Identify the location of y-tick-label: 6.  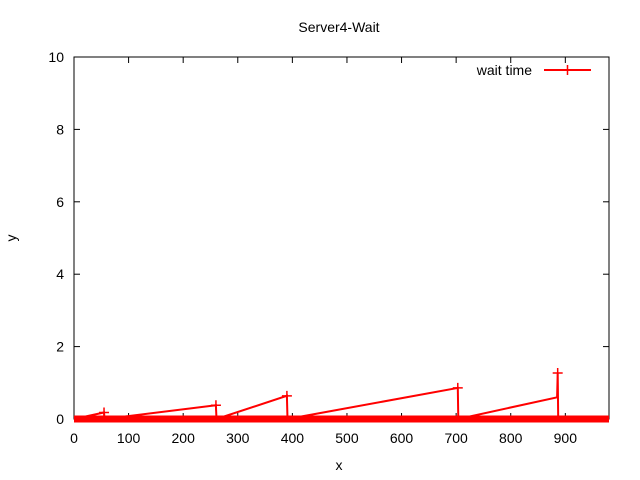
(60, 202).